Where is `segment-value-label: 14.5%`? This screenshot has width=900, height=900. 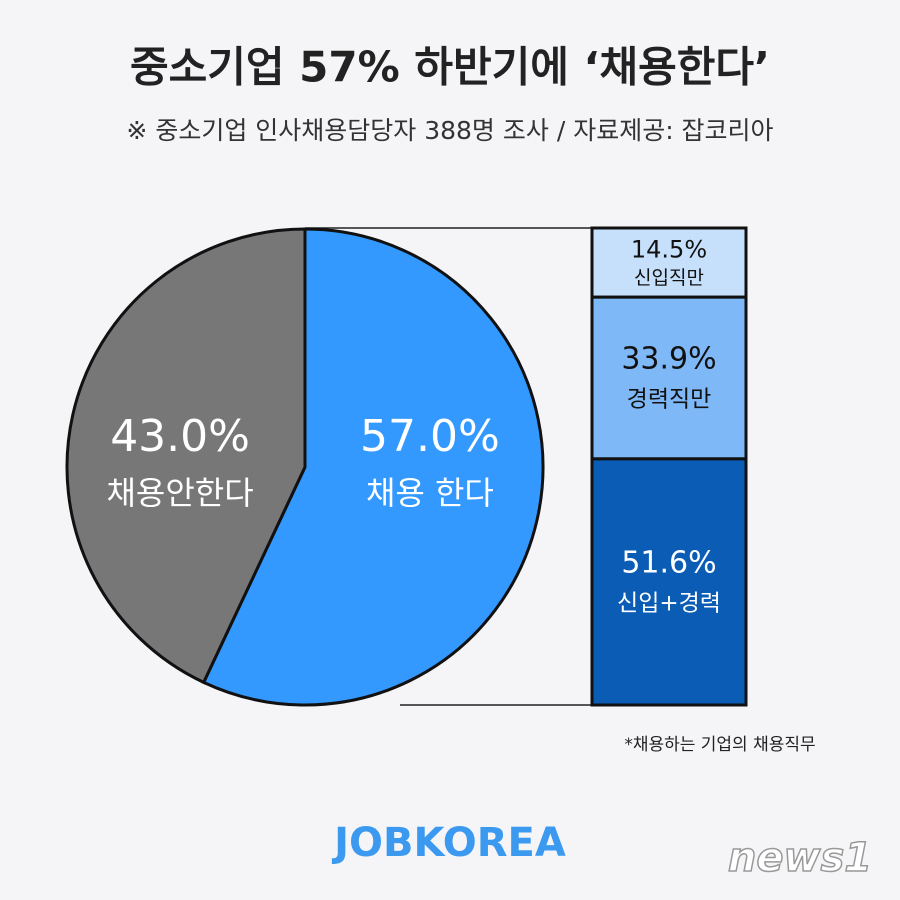 segment-value-label: 14.5% is located at coordinates (669, 250).